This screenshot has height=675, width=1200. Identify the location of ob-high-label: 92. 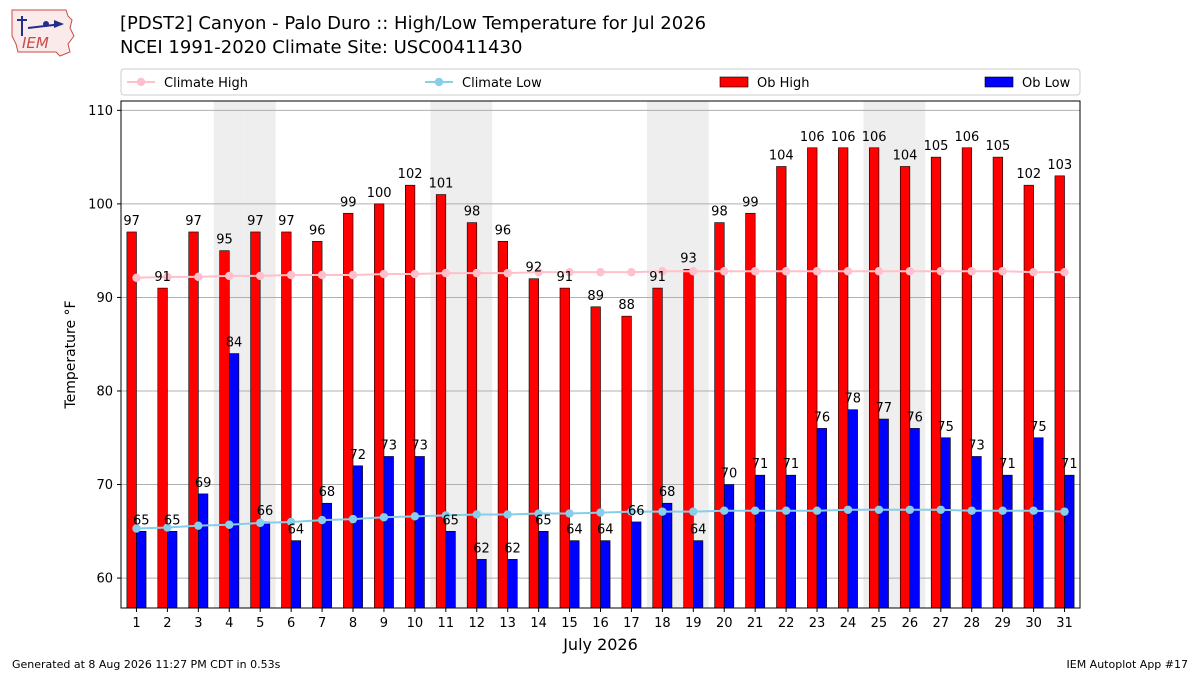
(534, 268).